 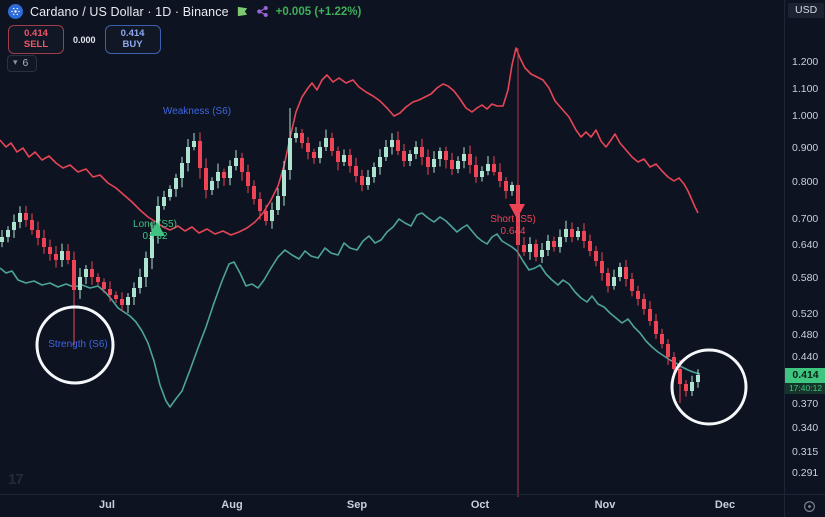 What do you see at coordinates (412, 505) in the screenshot?
I see `time-axis: Jul Aug Sep Oct Nov Dec` at bounding box center [412, 505].